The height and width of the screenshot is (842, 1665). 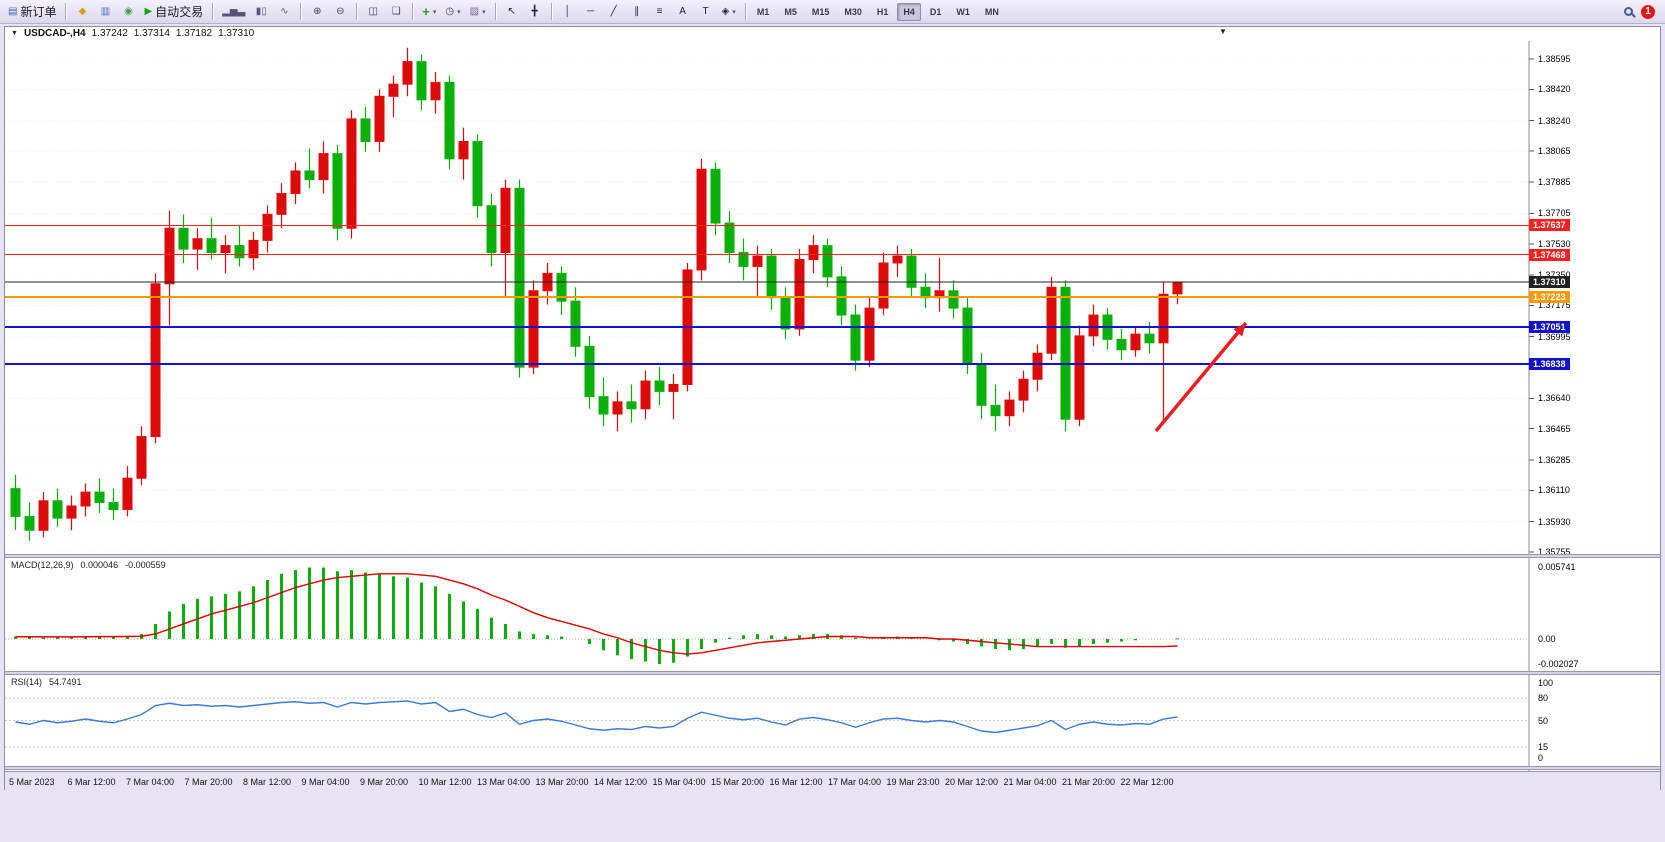 What do you see at coordinates (591, 12) in the screenshot?
I see `horizontal-line-button: ─` at bounding box center [591, 12].